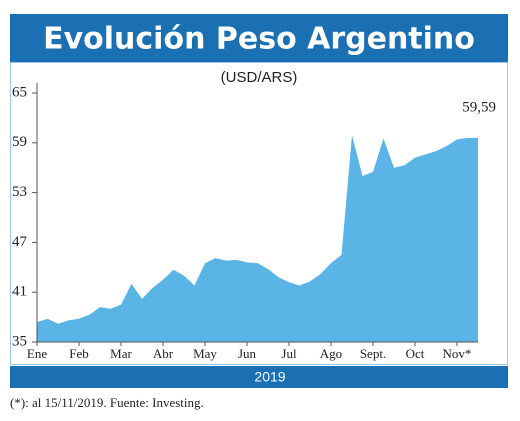 The image size is (520, 421). What do you see at coordinates (163, 353) in the screenshot?
I see `x-tick-label: Abr` at bounding box center [163, 353].